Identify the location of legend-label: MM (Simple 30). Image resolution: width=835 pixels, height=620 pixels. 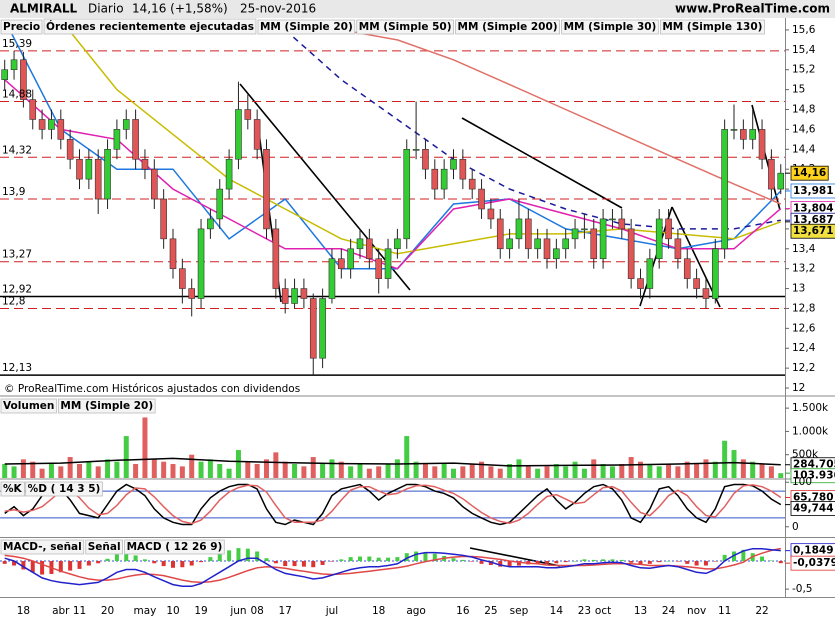
(610, 27).